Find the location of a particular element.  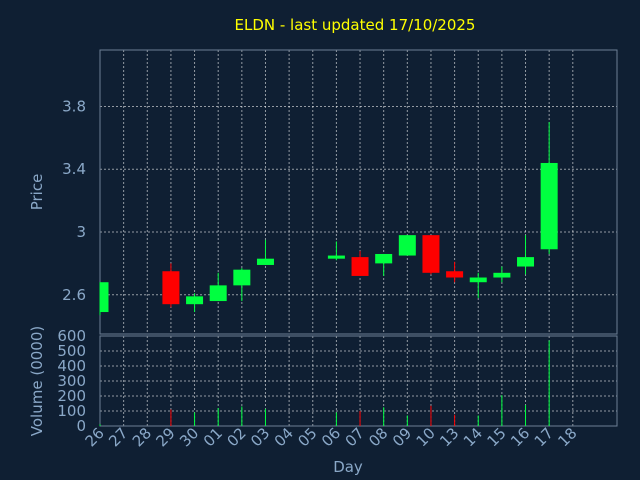

x-tick-label: 18 is located at coordinates (567, 437).